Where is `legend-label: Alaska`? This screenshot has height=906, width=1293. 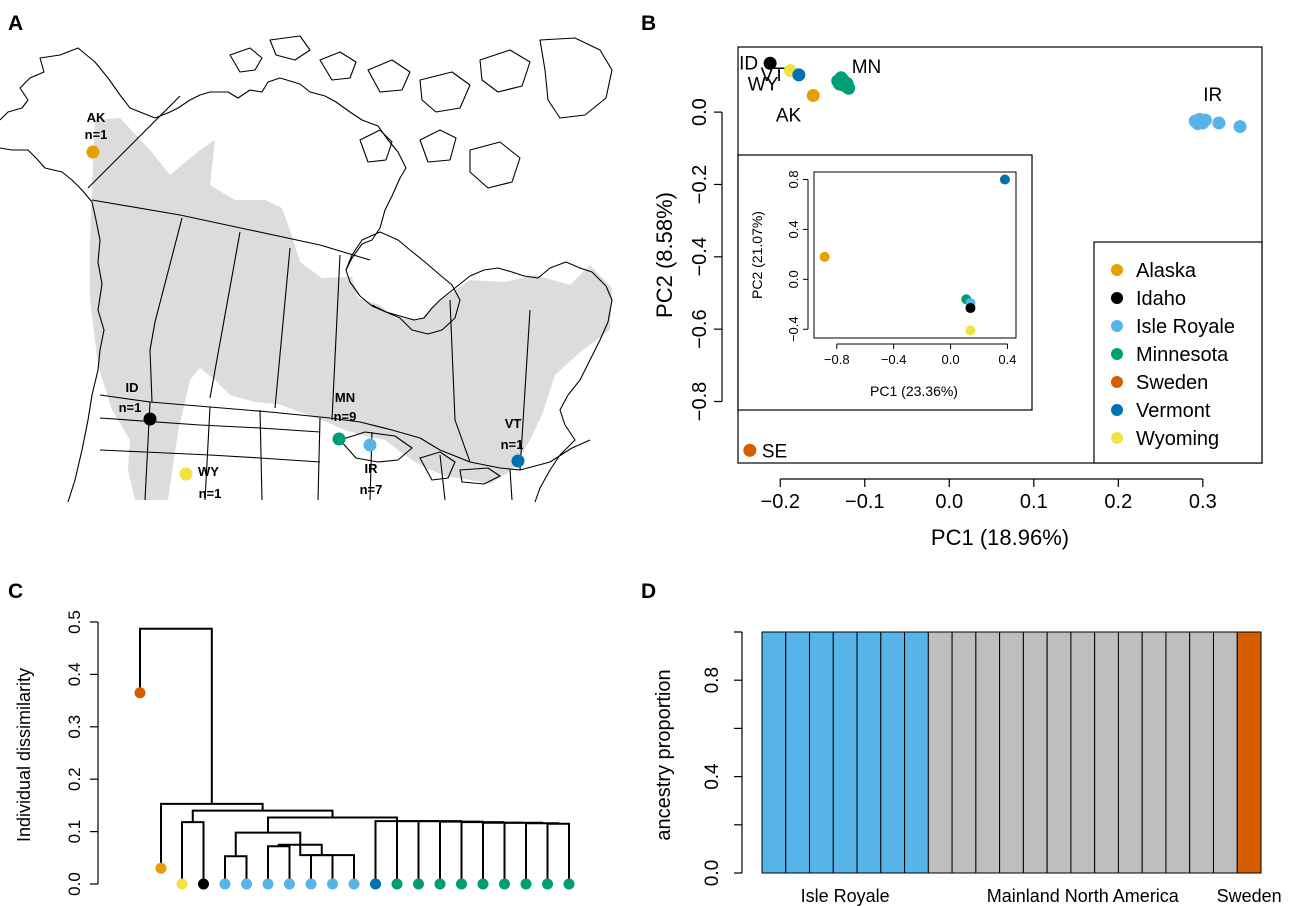
legend-label: Alaska is located at coordinates (1166, 271).